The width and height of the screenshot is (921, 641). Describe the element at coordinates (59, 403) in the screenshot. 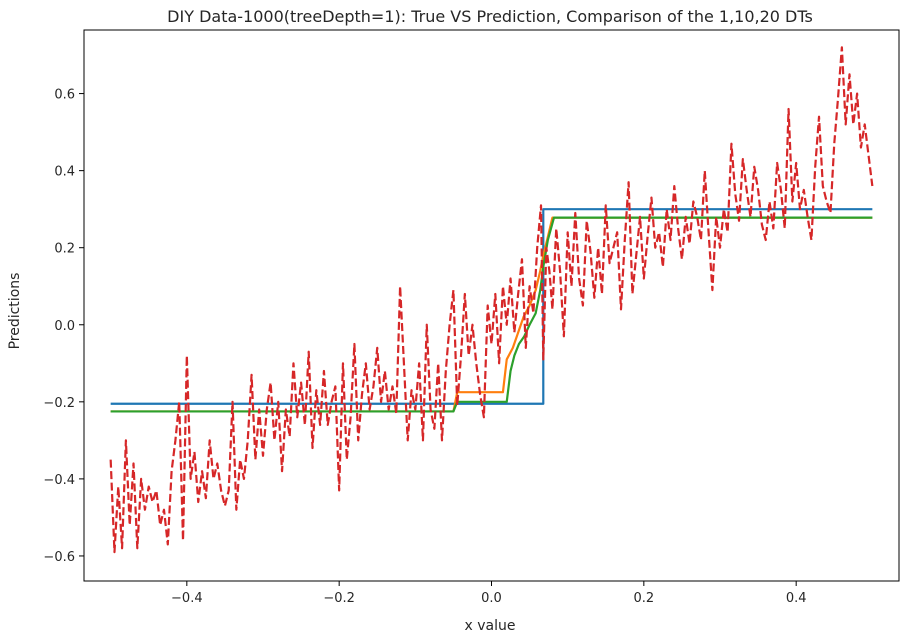

I see `y-tick-label: −0.2` at that location.